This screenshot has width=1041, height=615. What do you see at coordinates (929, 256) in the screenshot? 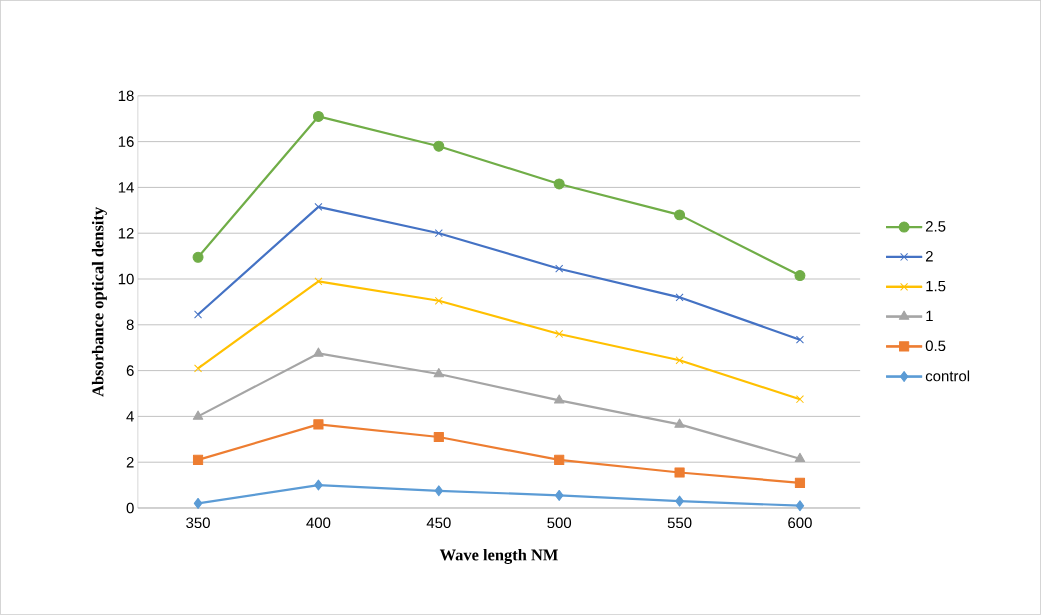
I see `legend-label: 2` at bounding box center [929, 256].